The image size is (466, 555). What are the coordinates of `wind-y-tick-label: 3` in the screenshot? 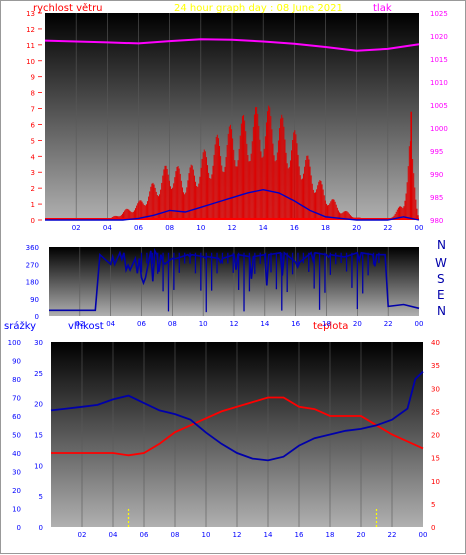 It's located at (33, 173).